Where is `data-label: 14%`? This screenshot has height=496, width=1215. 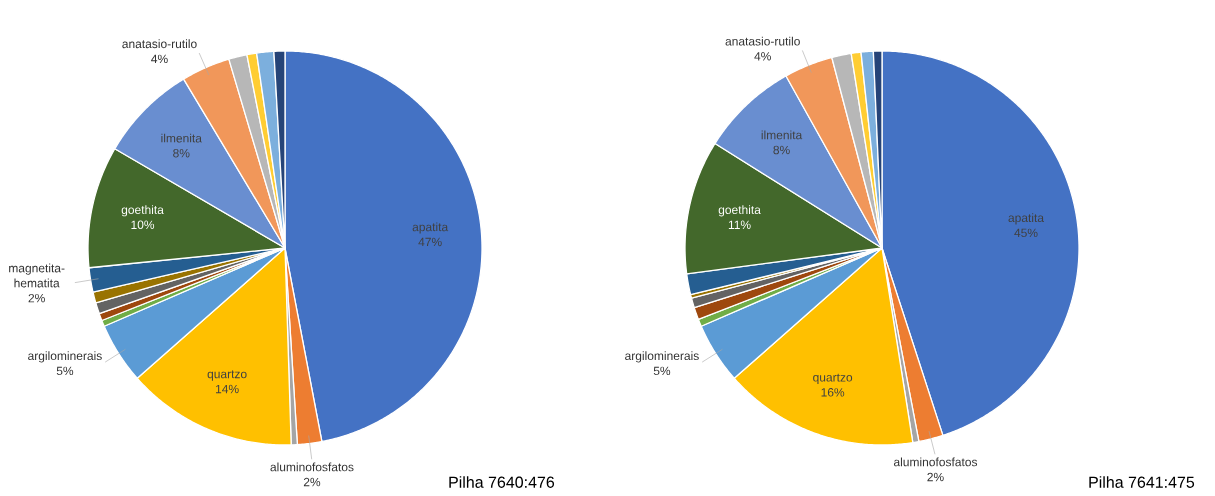
data-label: 14% is located at coordinates (227, 389).